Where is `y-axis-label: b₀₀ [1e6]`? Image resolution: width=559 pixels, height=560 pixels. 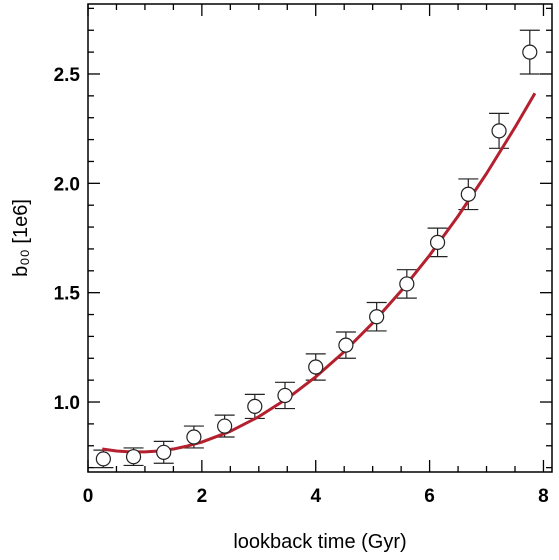 y-axis-label: b₀₀ [1e6] is located at coordinates (21, 238).